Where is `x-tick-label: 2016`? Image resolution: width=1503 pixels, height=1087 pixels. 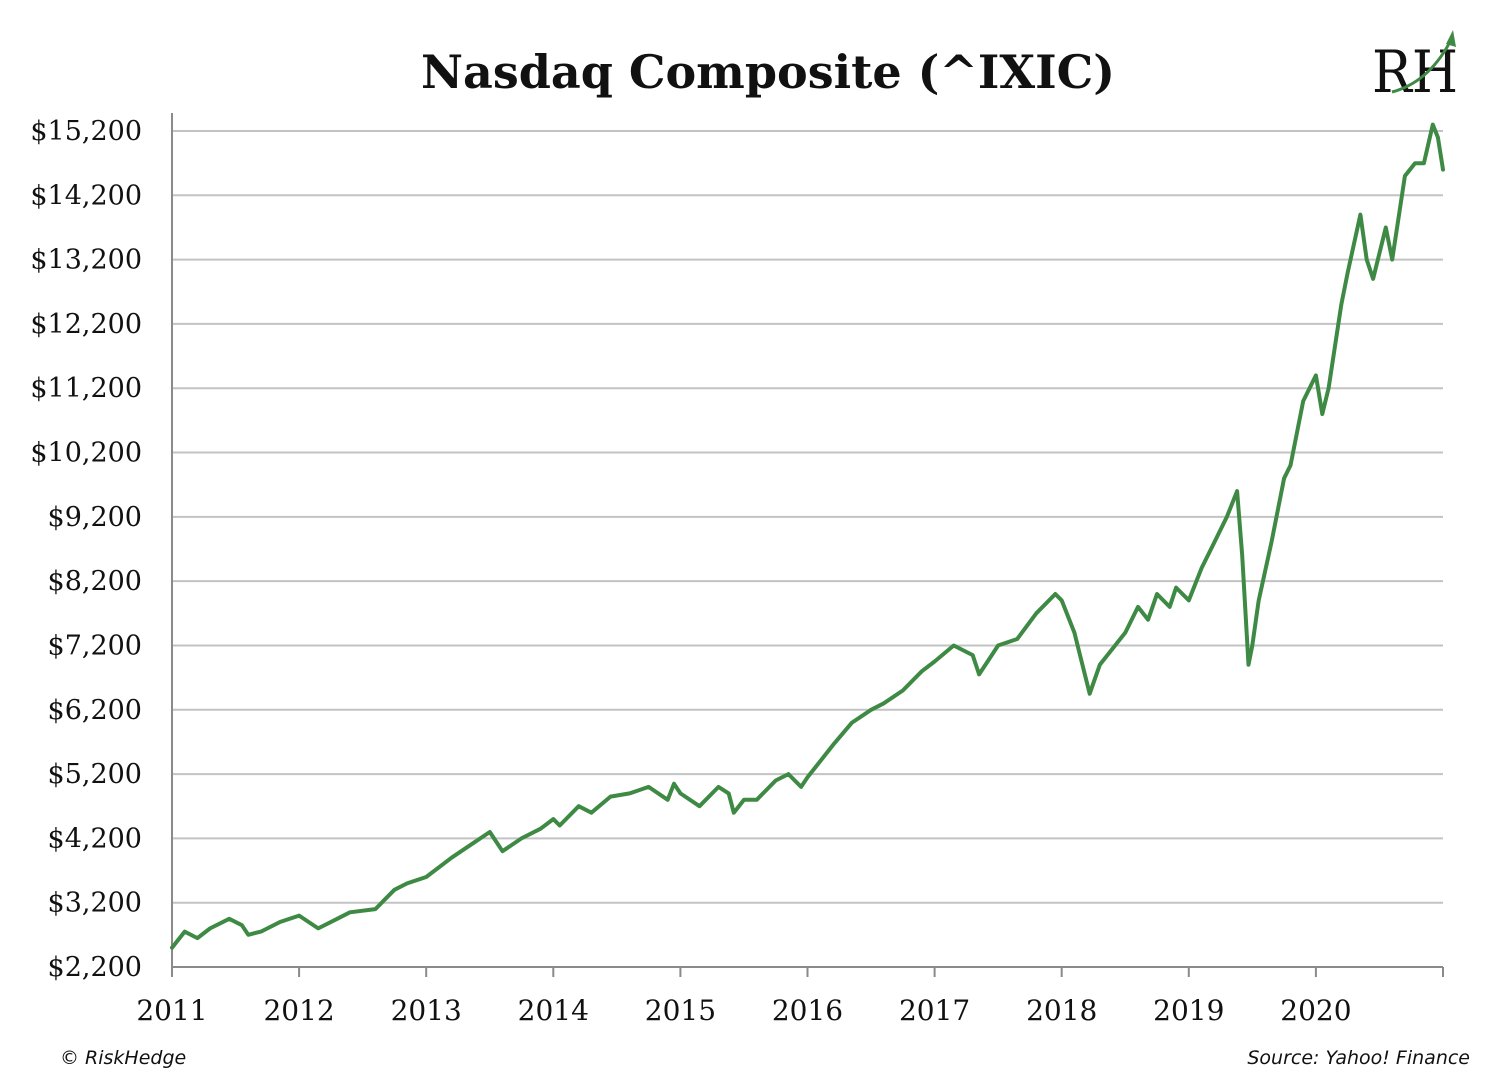
x-tick-label: 2016 is located at coordinates (807, 1010).